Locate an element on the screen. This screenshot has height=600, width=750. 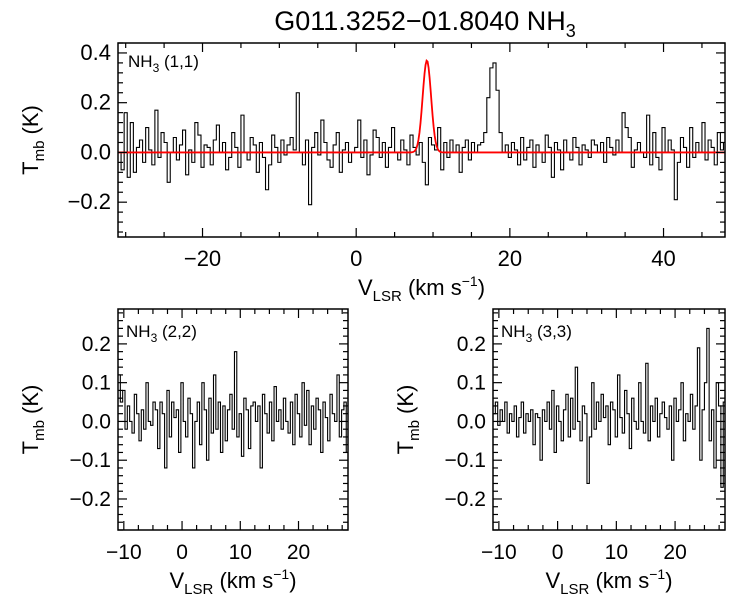
panel-label-bottom-left: NH3 (2,2) is located at coordinates (161, 333).